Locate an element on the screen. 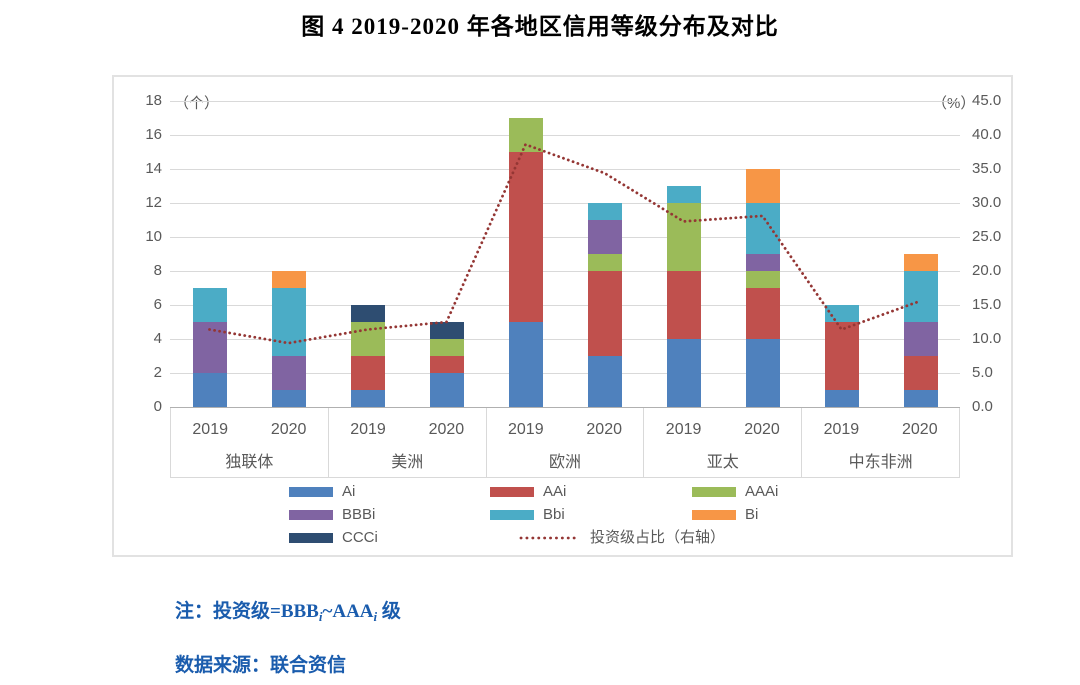 This screenshot has height=685, width=1080. left-axis-tick: 10 is located at coordinates (153, 236).